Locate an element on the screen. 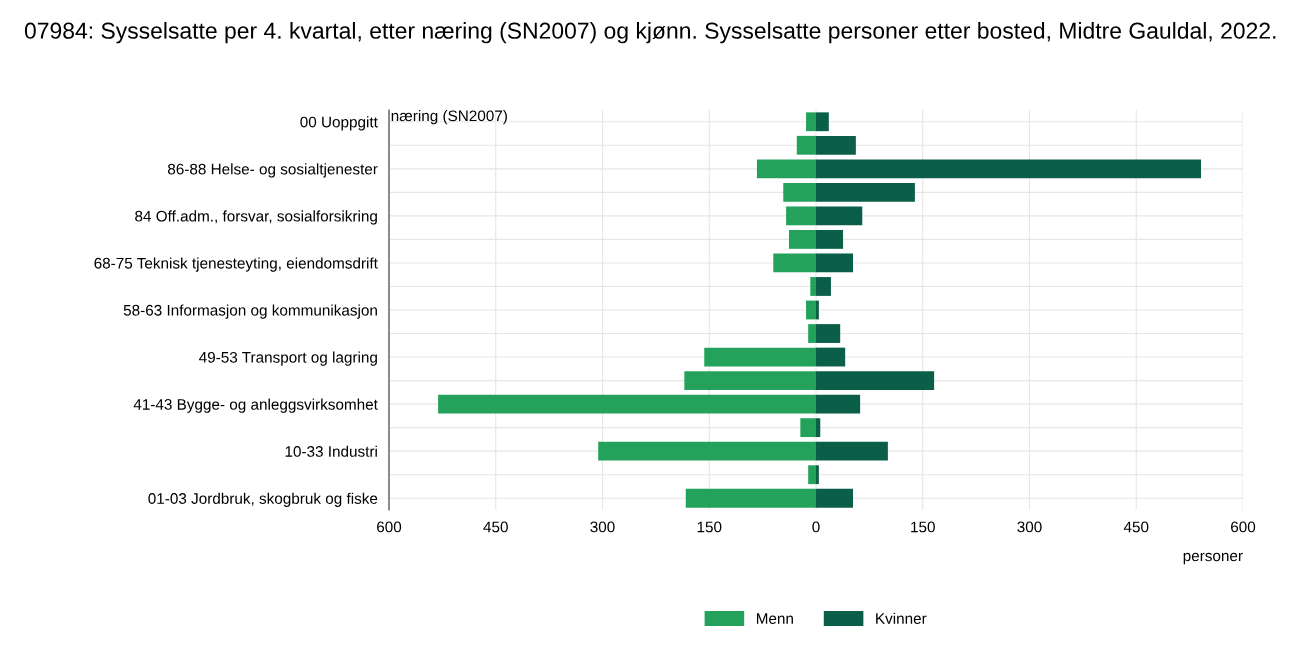  y-tick-label: 41-43 Bygge- og anleggsvirksomhet is located at coordinates (255, 405).